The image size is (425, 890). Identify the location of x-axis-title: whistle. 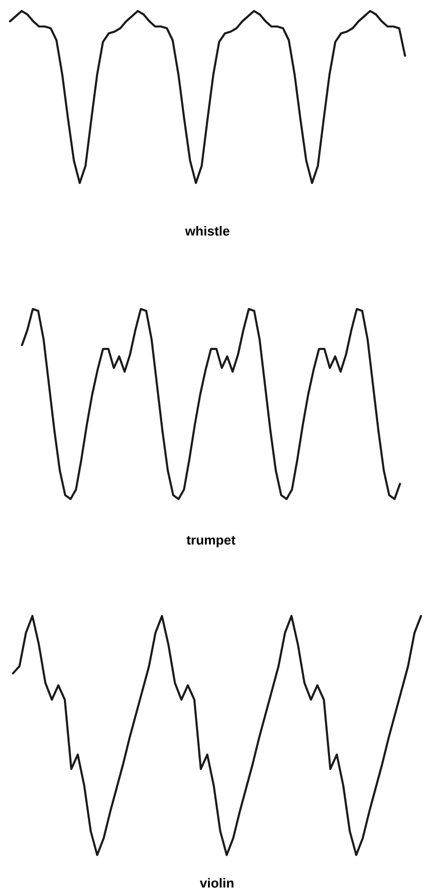
(207, 231).